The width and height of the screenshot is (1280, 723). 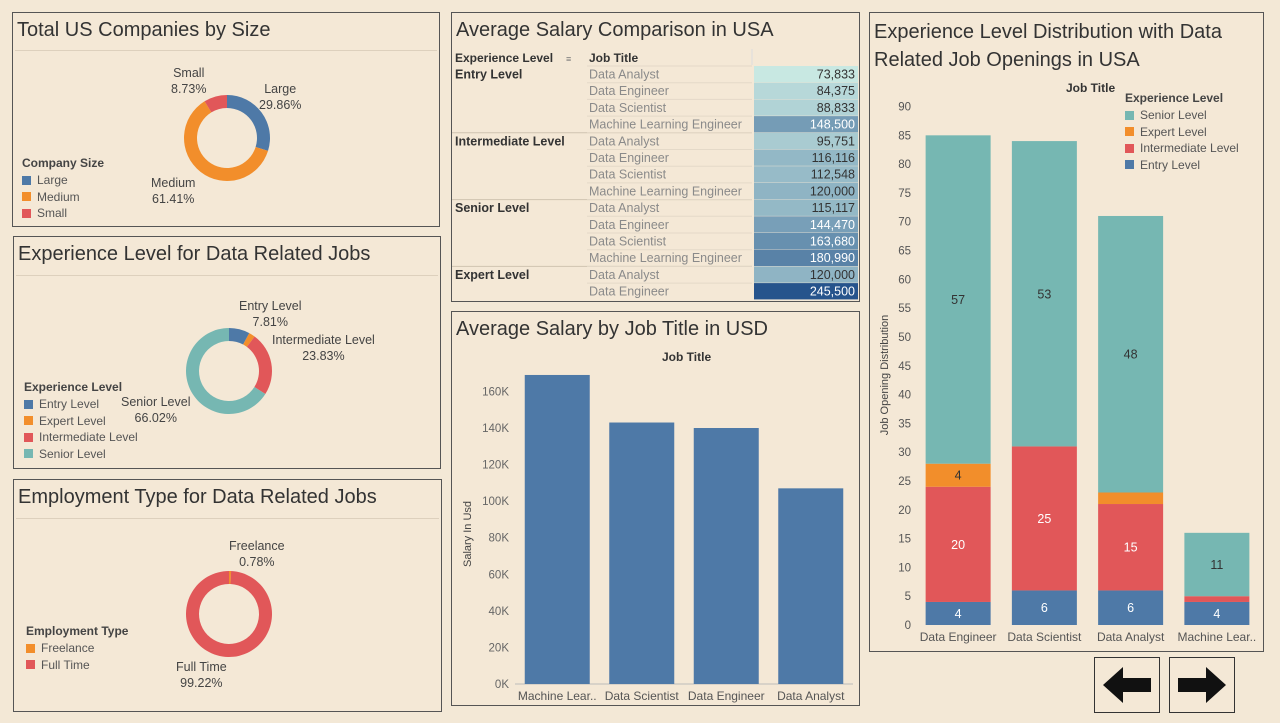 What do you see at coordinates (904, 136) in the screenshot?
I see `y-tick-label: 85` at bounding box center [904, 136].